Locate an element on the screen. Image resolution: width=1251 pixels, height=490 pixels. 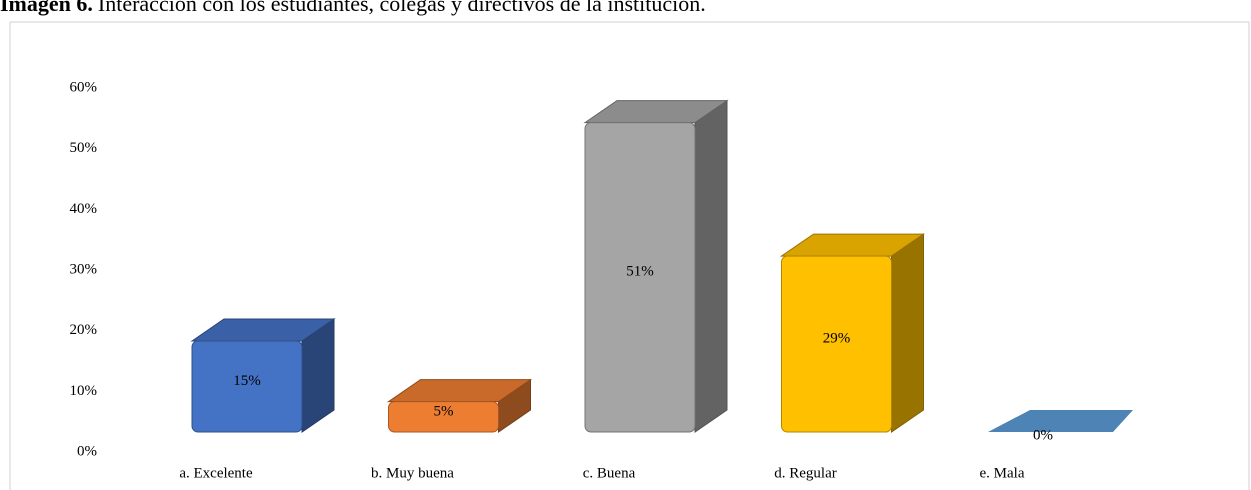
data-label: 0% is located at coordinates (1043, 435).